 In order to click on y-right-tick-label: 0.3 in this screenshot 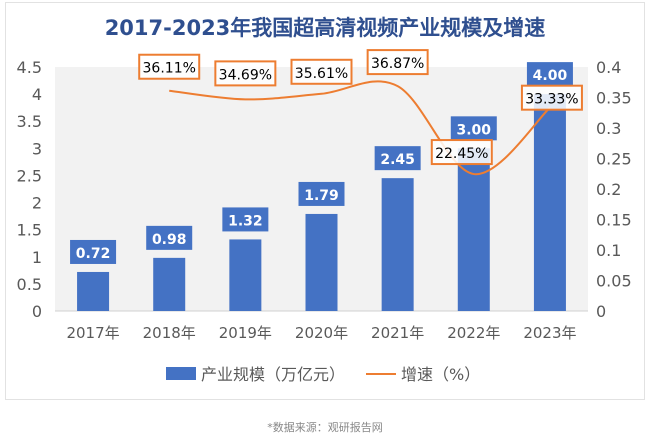, I will do `click(608, 128)`.